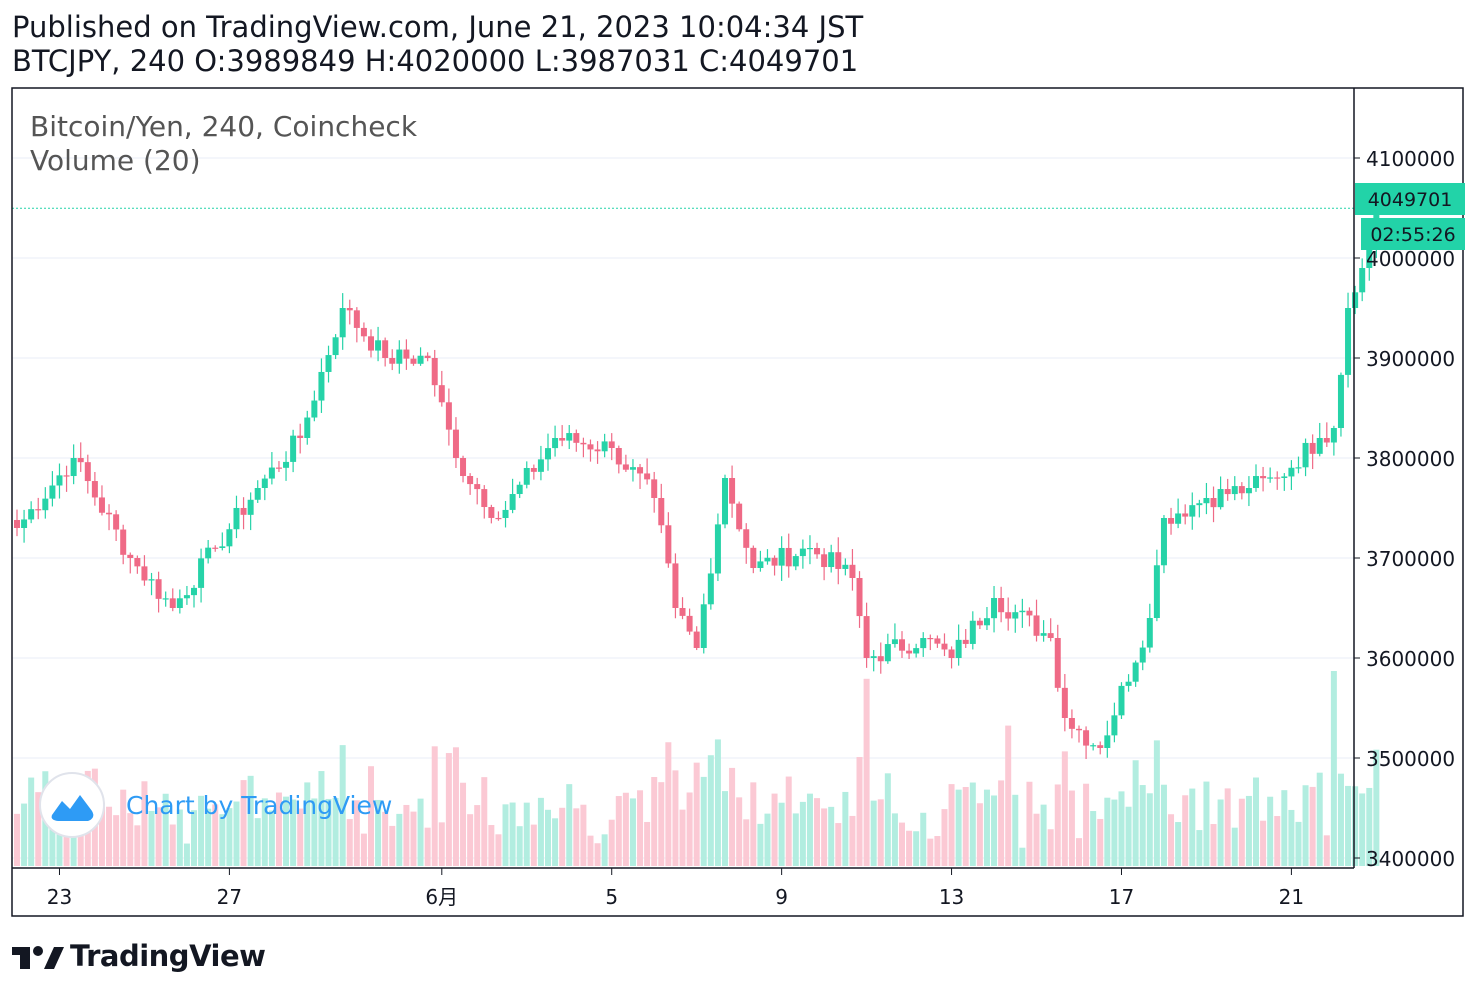 This screenshot has width=1476, height=992. Describe the element at coordinates (1410, 159) in the screenshot. I see `y-tick-label: 4100000` at that location.